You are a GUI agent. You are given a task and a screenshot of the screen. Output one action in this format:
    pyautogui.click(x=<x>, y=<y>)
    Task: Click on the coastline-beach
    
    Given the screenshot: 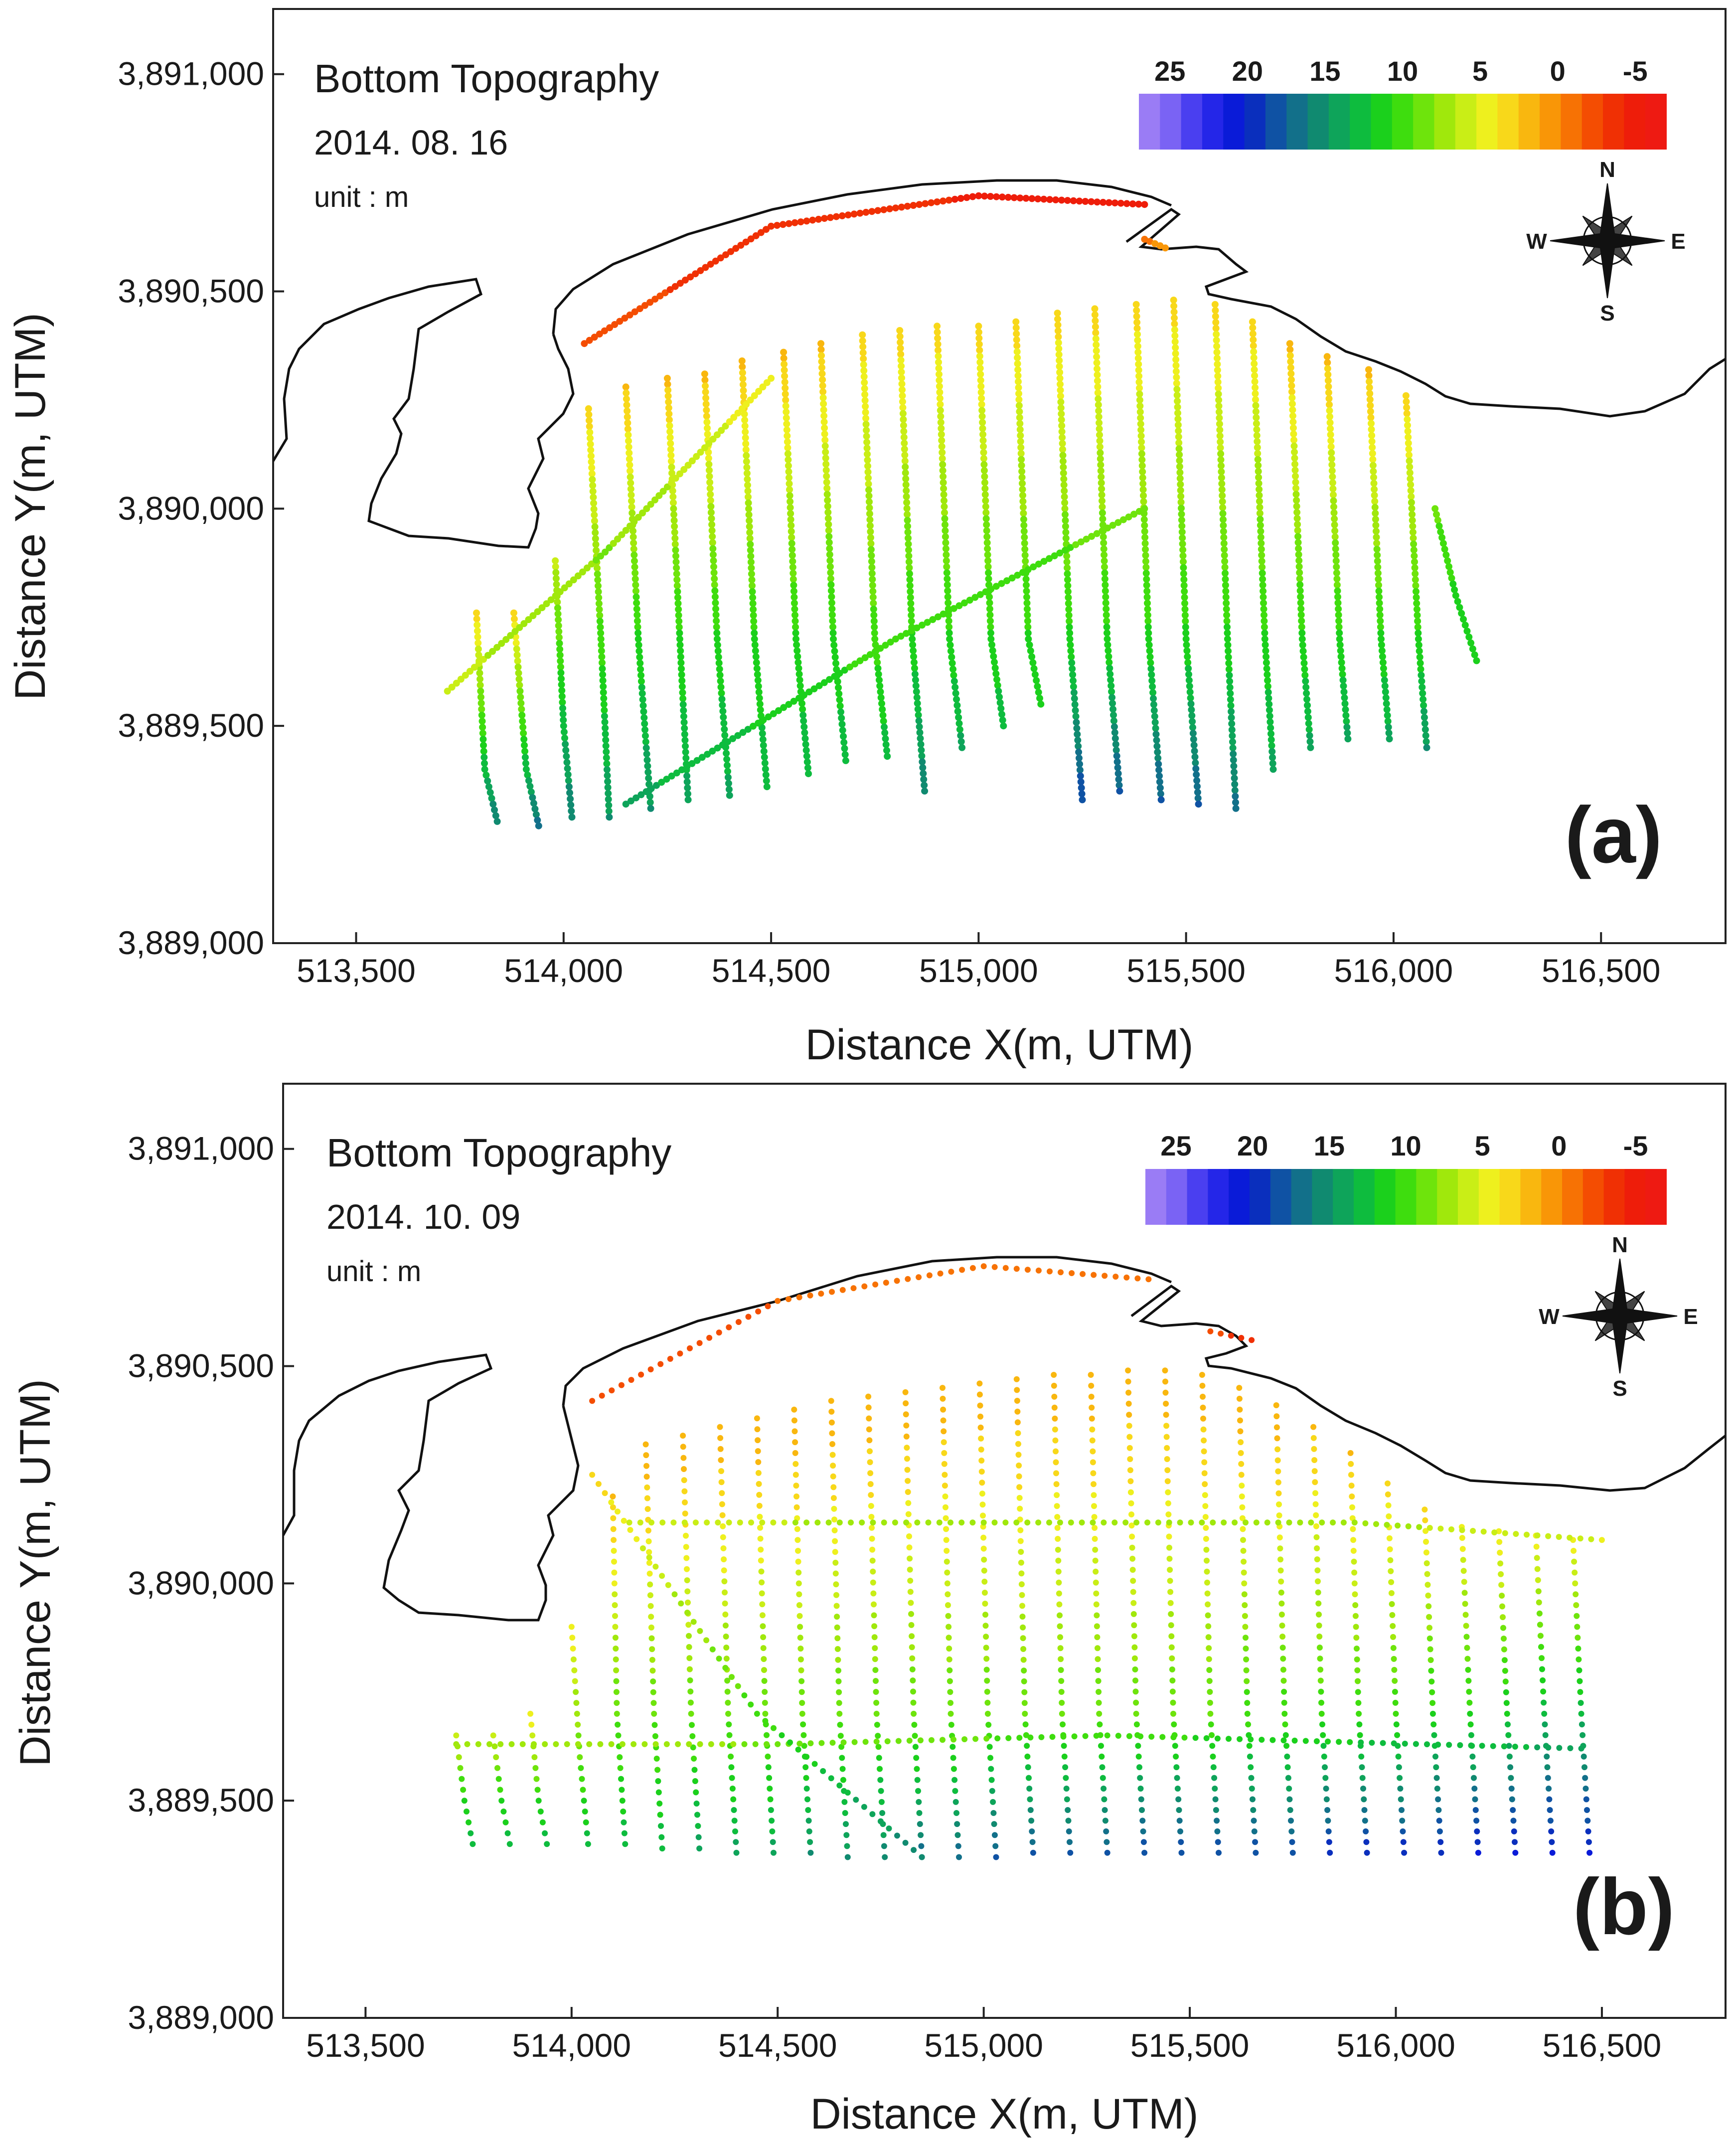 What is the action you would take?
    pyautogui.click(x=862, y=256)
    